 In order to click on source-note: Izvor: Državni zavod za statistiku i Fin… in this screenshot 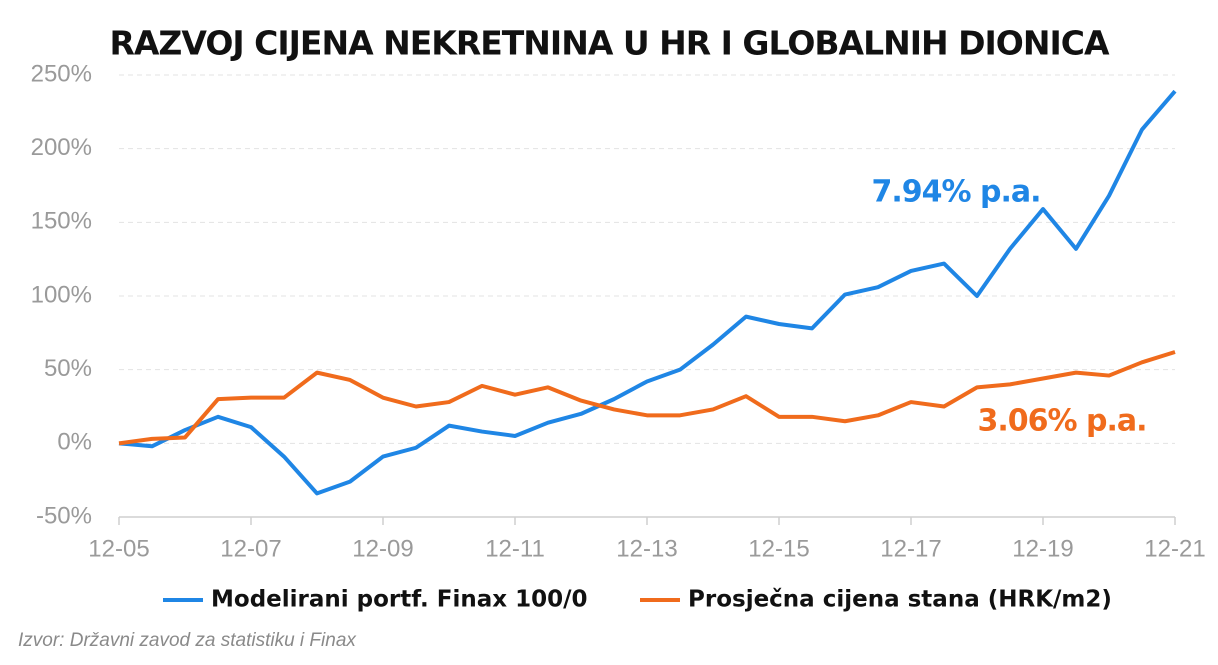, I will do `click(187, 640)`.